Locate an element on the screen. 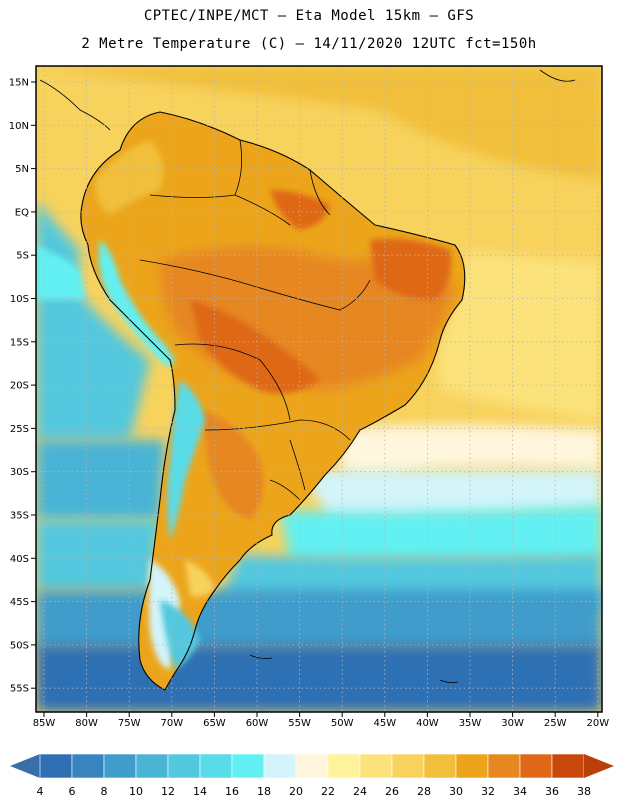  colorbar-label: 34 is located at coordinates (520, 791).